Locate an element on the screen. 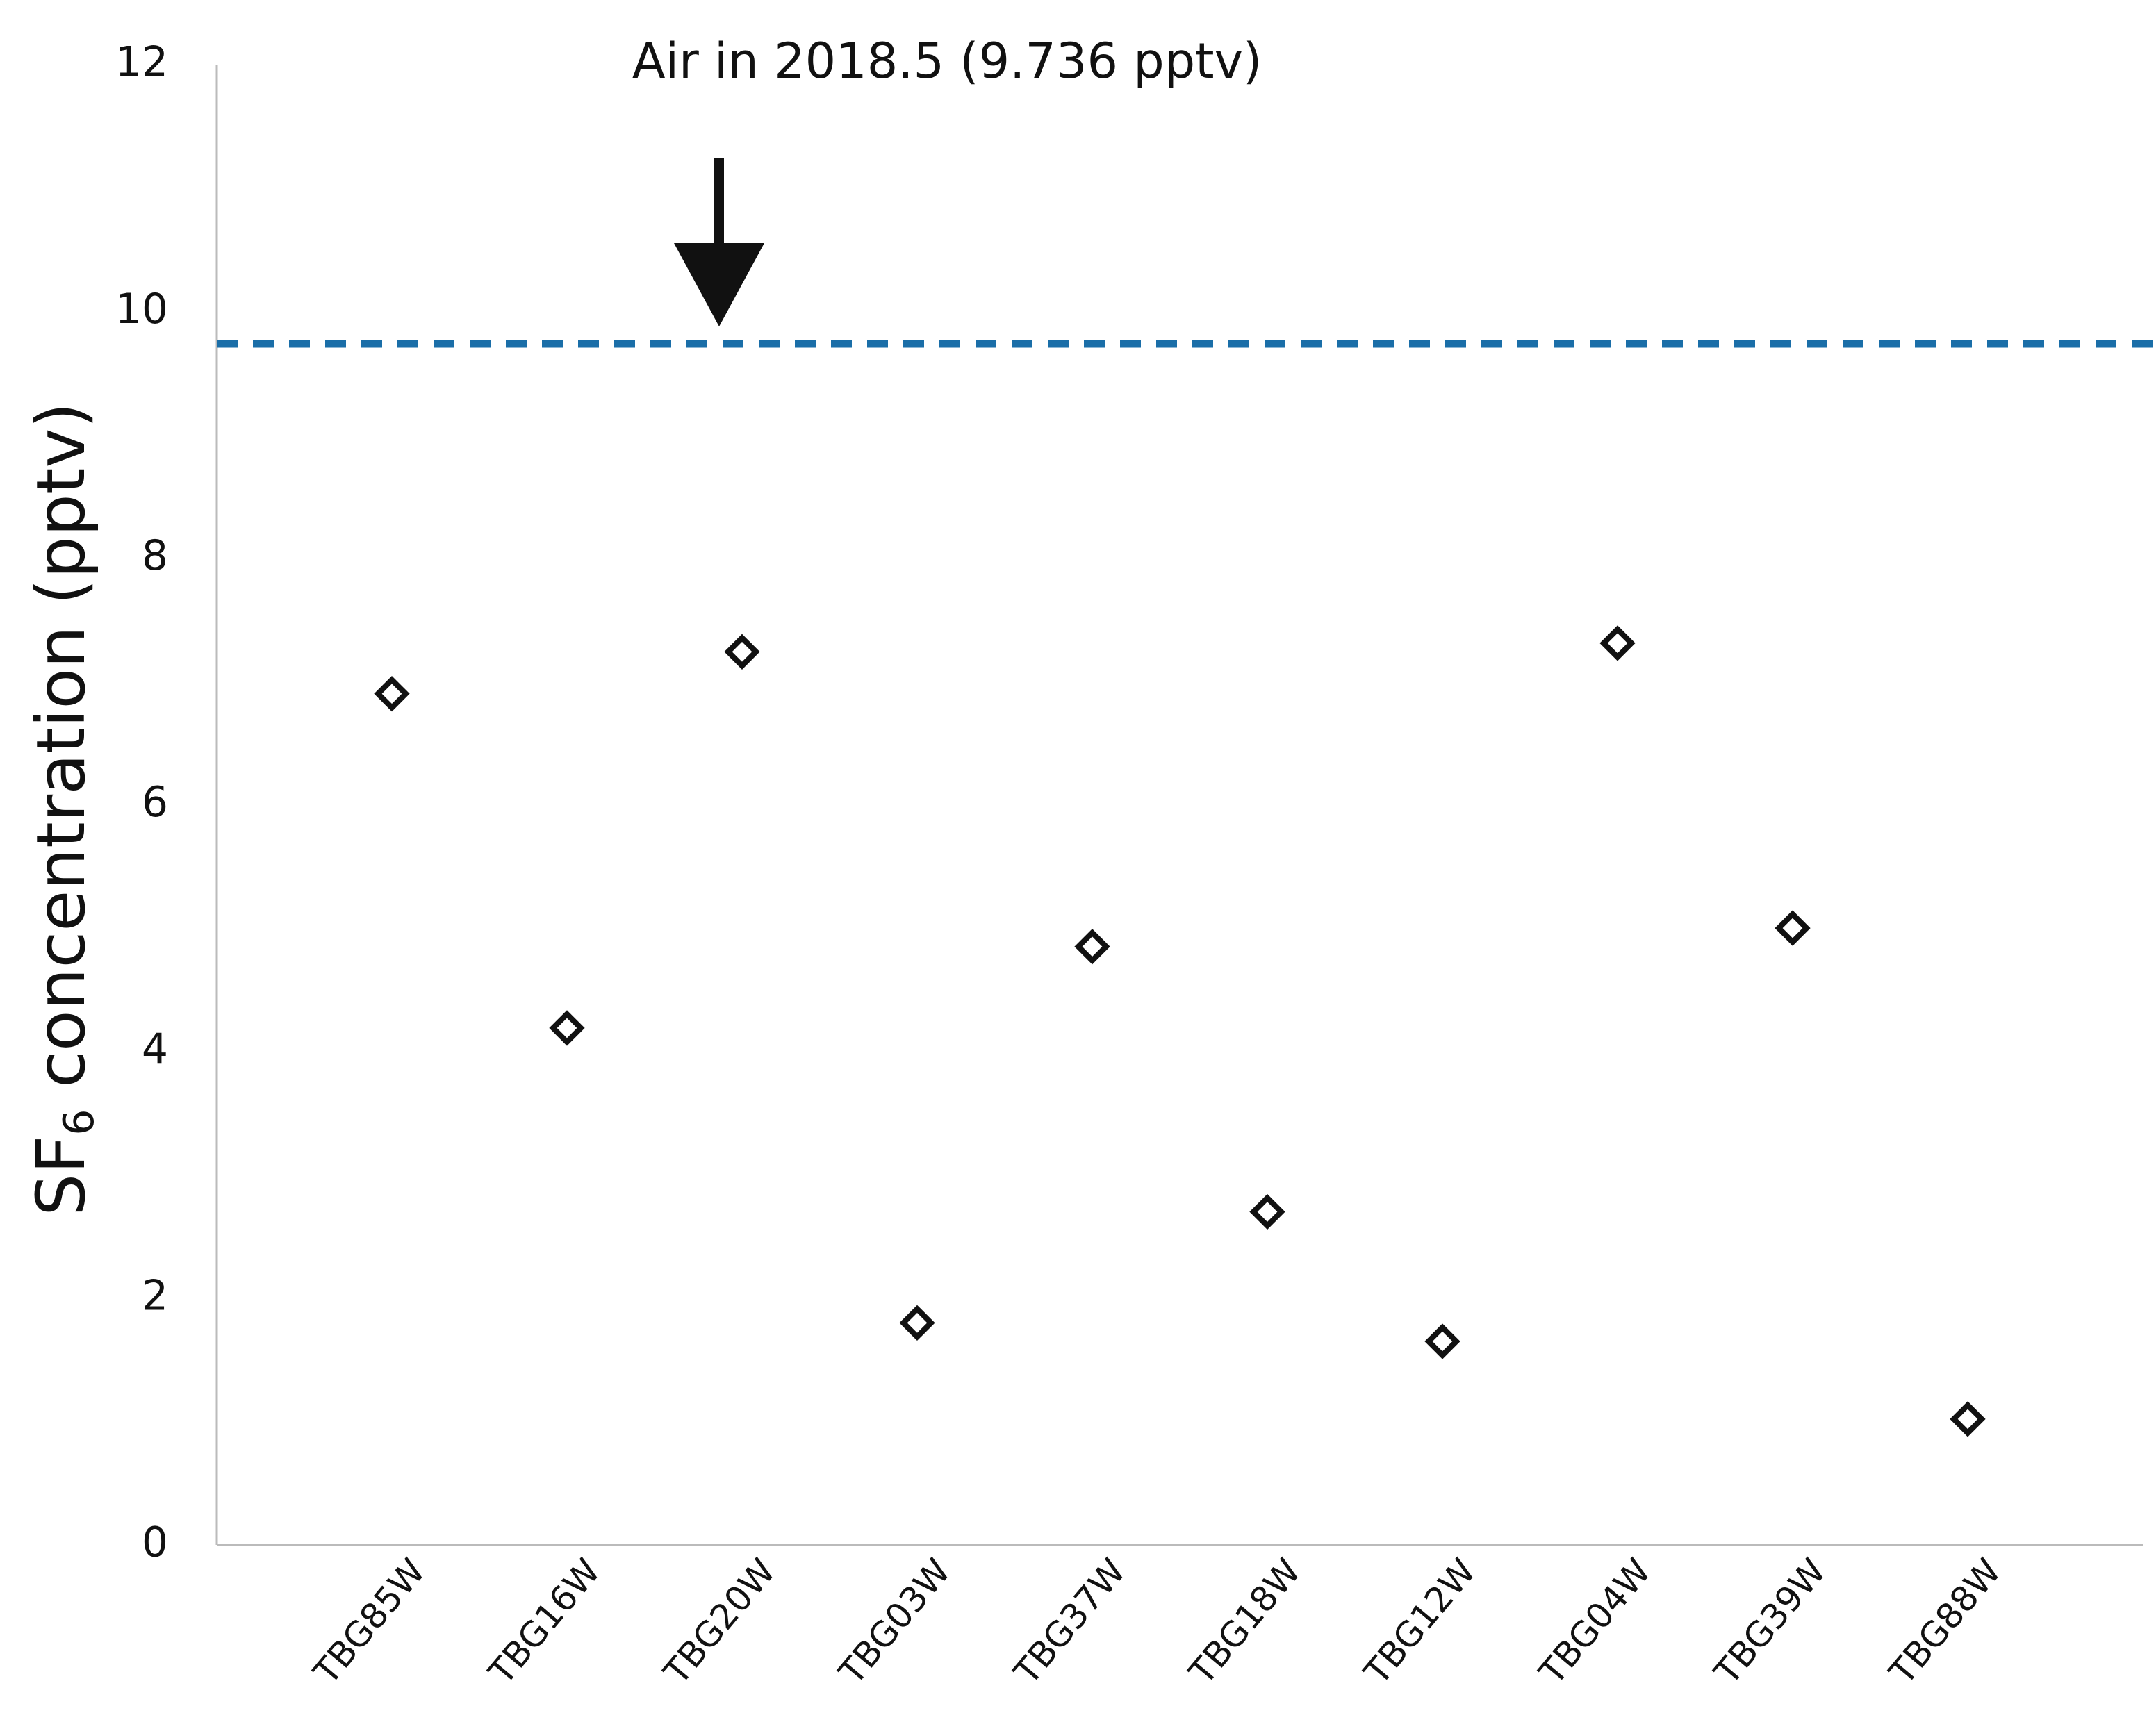 This screenshot has height=1713, width=2156. x-tick-label: TBG88W is located at coordinates (1945, 1621).